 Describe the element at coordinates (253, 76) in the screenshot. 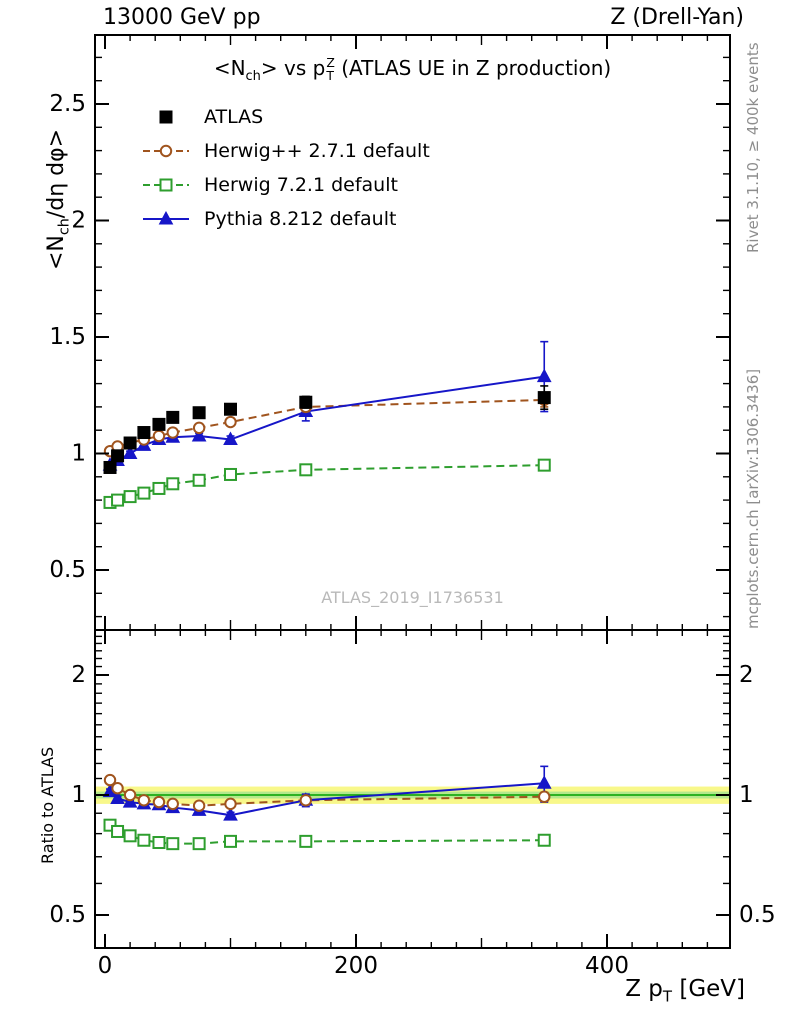

I see `title-subscript-ch: ch` at that location.